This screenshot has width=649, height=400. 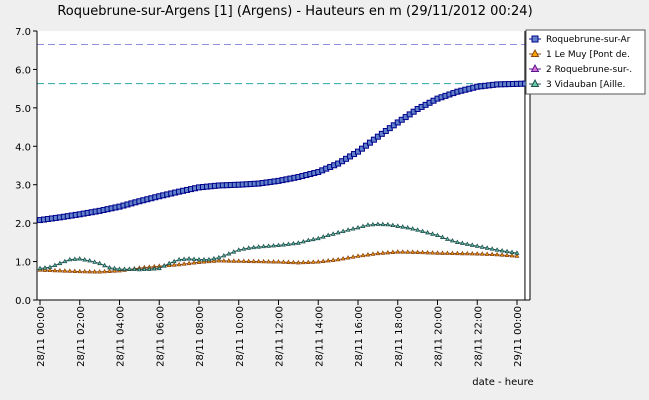 What do you see at coordinates (23, 32) in the screenshot?
I see `y-tick-label: 7.0` at bounding box center [23, 32].